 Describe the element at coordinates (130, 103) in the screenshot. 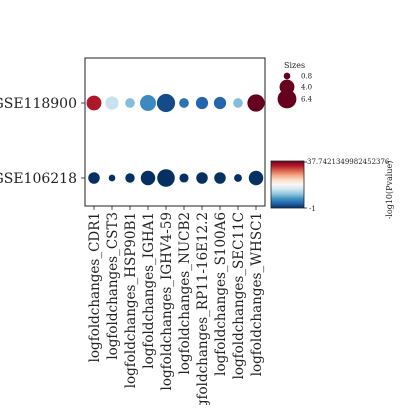

I see `dot-GSE118900-logfoldchanges_HSP90B1` at that location.